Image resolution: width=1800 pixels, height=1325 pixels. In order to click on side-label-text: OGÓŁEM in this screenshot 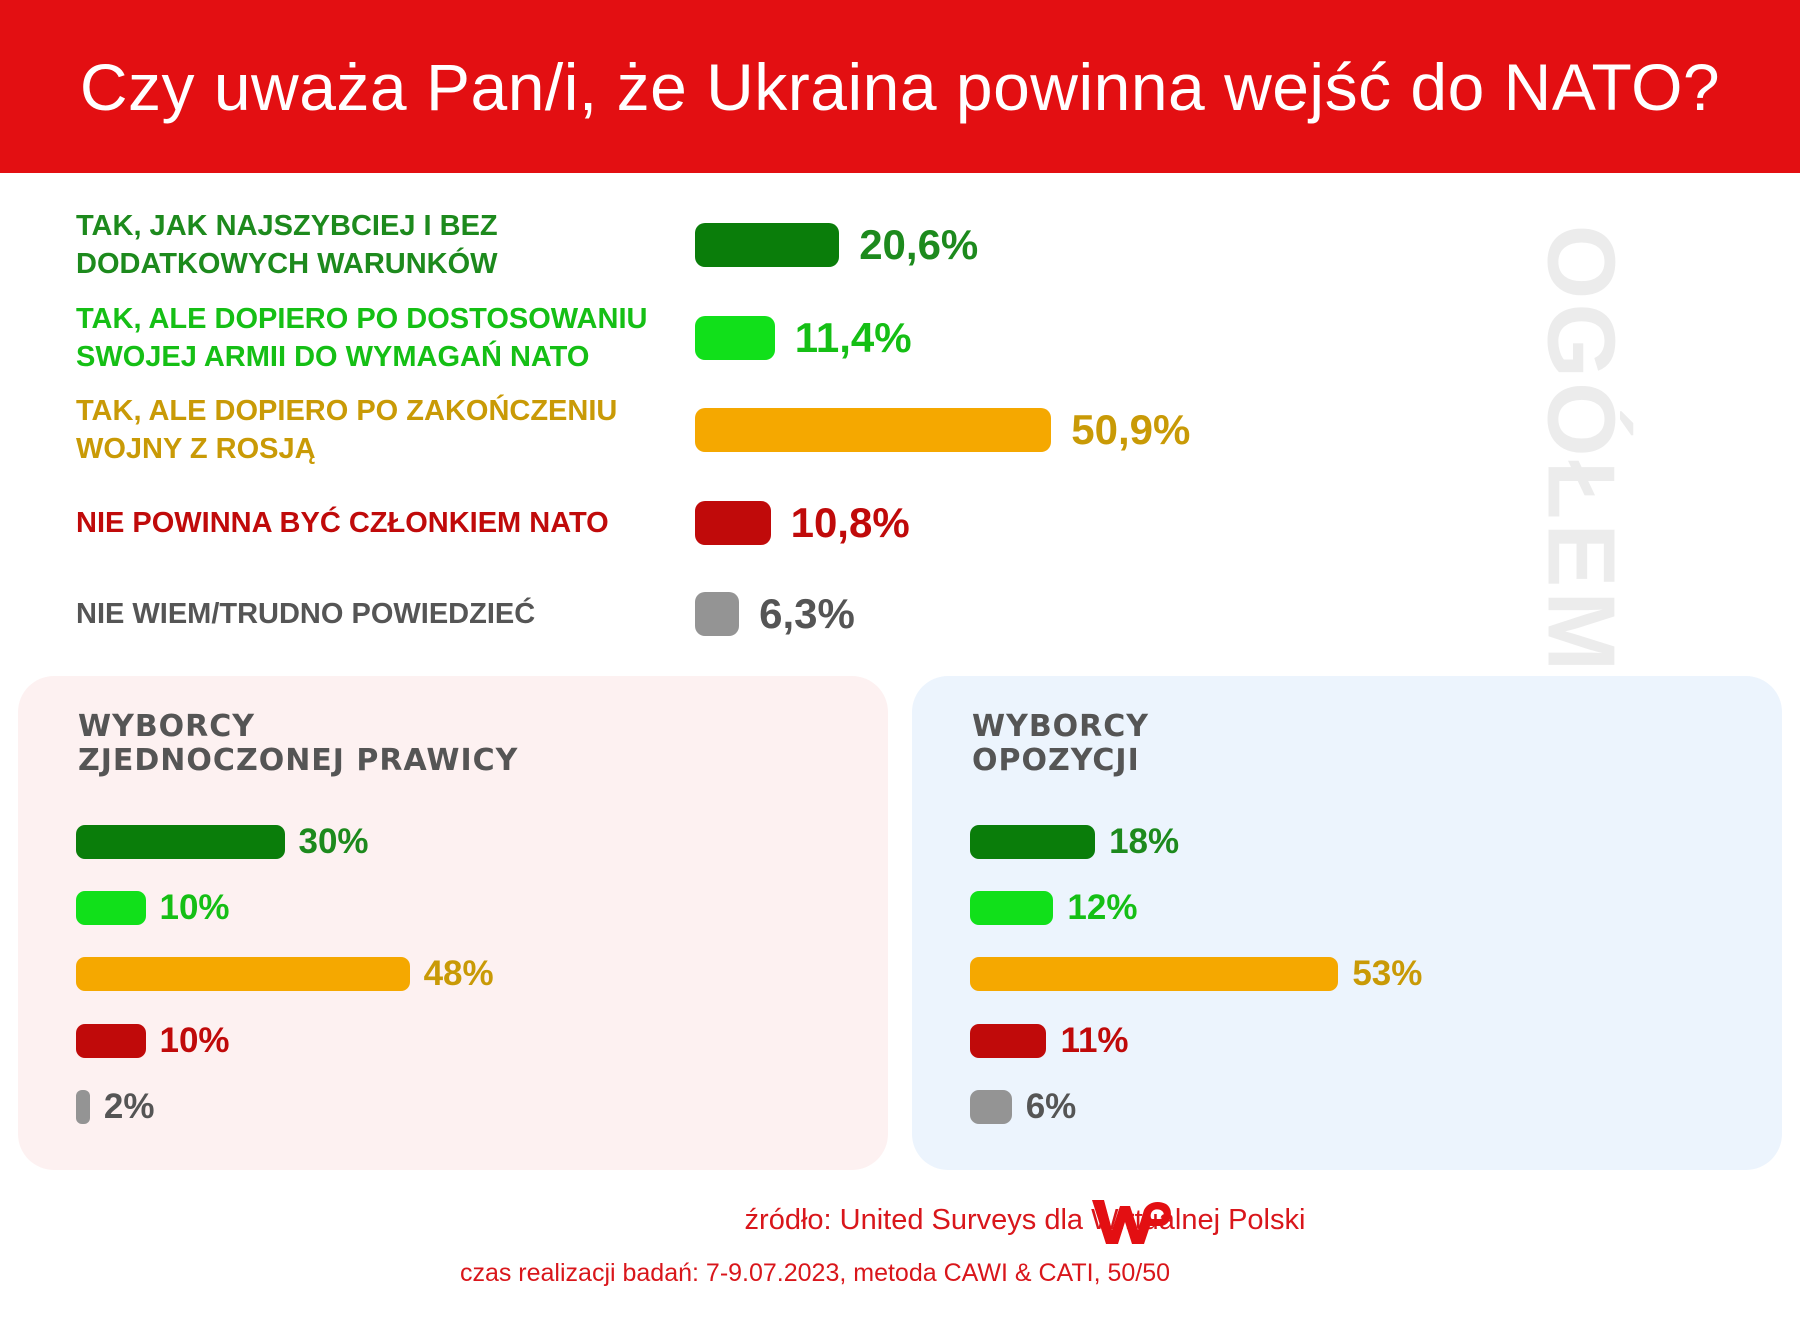, I will do `click(1580, 450)`.